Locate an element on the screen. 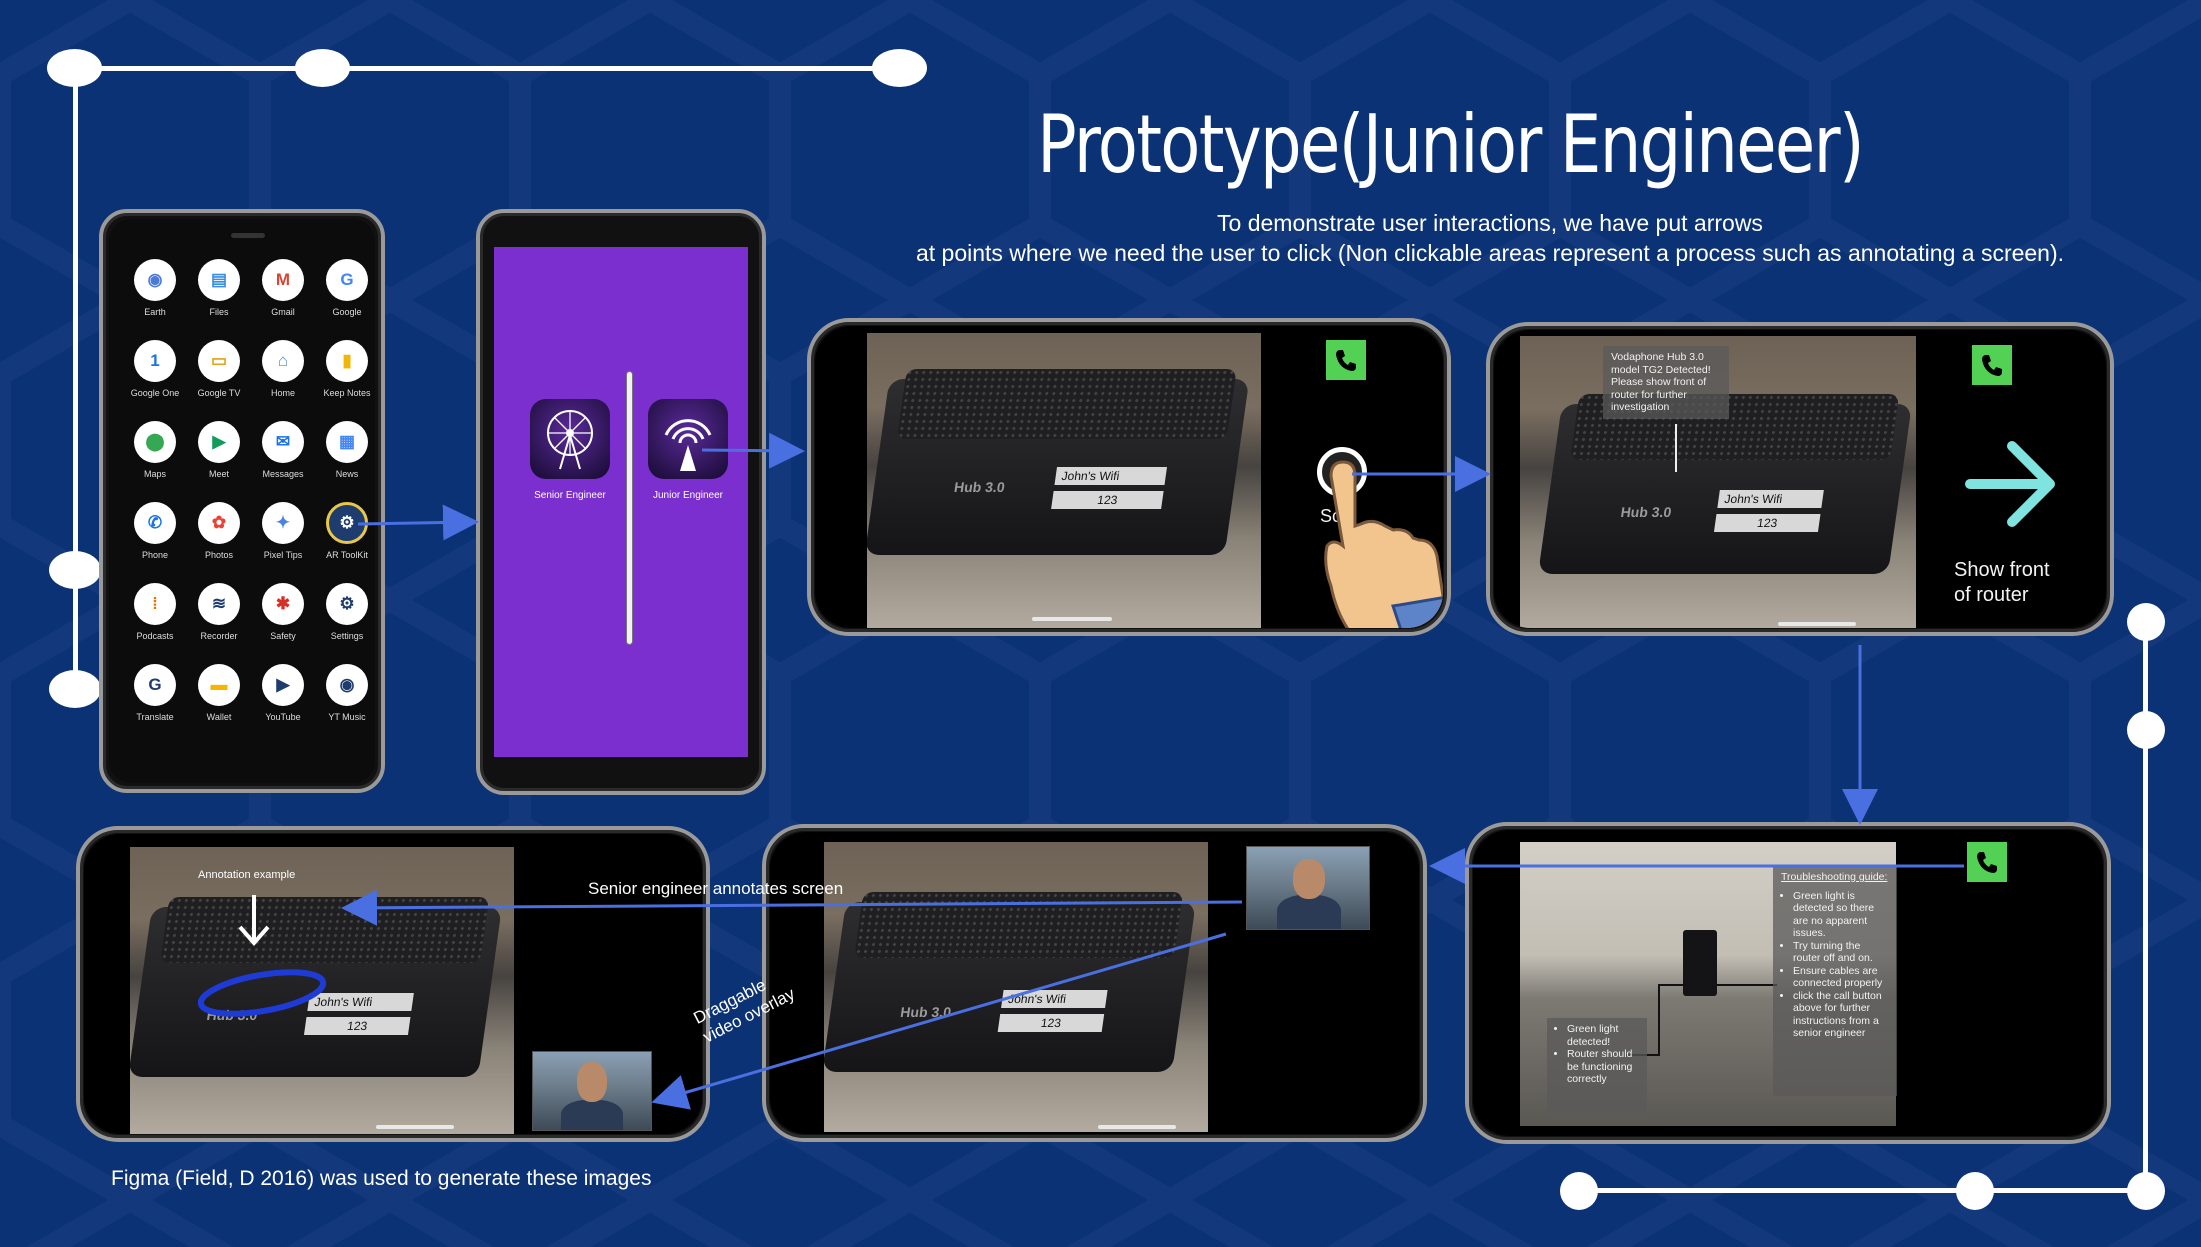 This screenshot has width=2201, height=1247. app-wallet: ▬ Wallet is located at coordinates (219, 704).